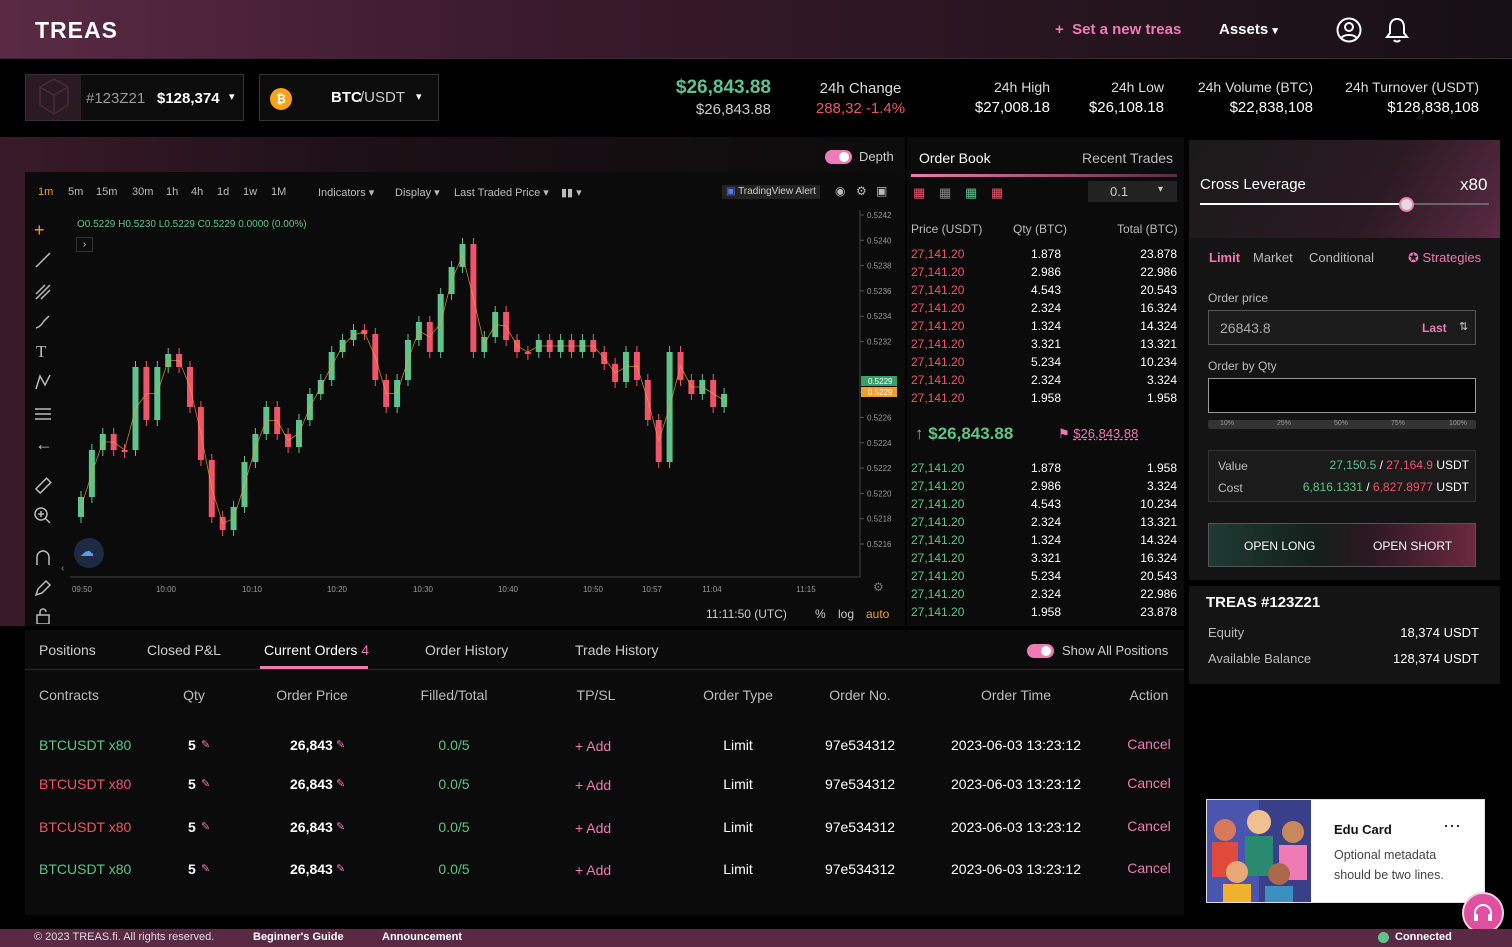  Describe the element at coordinates (1044, 274) in the screenshot. I see `order-book-row: 27,141.20 2.986 22.986` at that location.